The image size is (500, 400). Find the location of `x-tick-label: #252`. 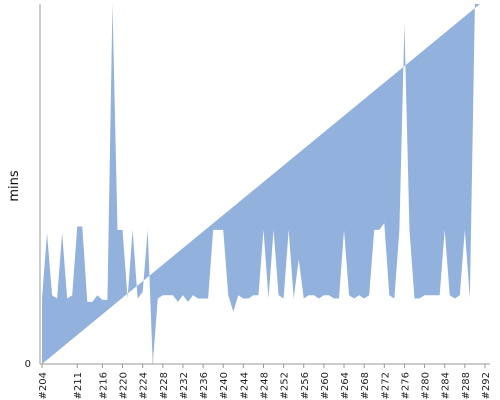

x-tick-label: #252 is located at coordinates (285, 385).